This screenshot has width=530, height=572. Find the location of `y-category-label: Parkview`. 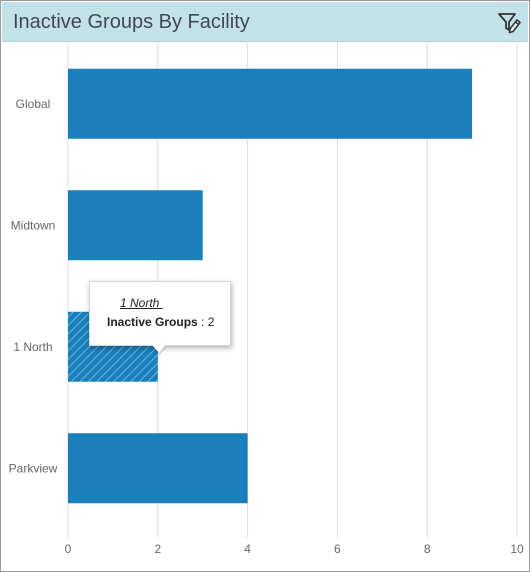

y-category-label: Parkview is located at coordinates (33, 468).